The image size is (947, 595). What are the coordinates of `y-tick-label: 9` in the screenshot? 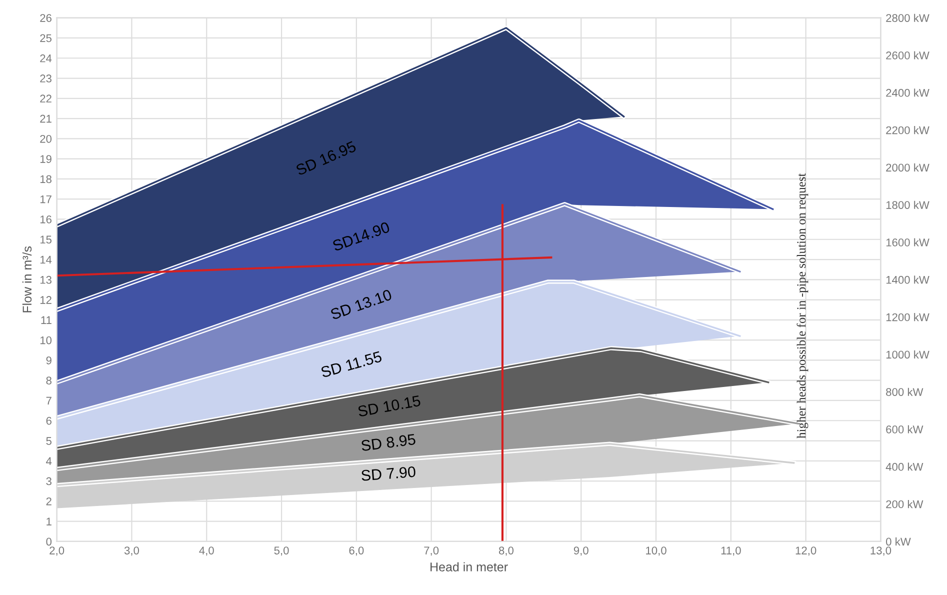 It's located at (49, 360).